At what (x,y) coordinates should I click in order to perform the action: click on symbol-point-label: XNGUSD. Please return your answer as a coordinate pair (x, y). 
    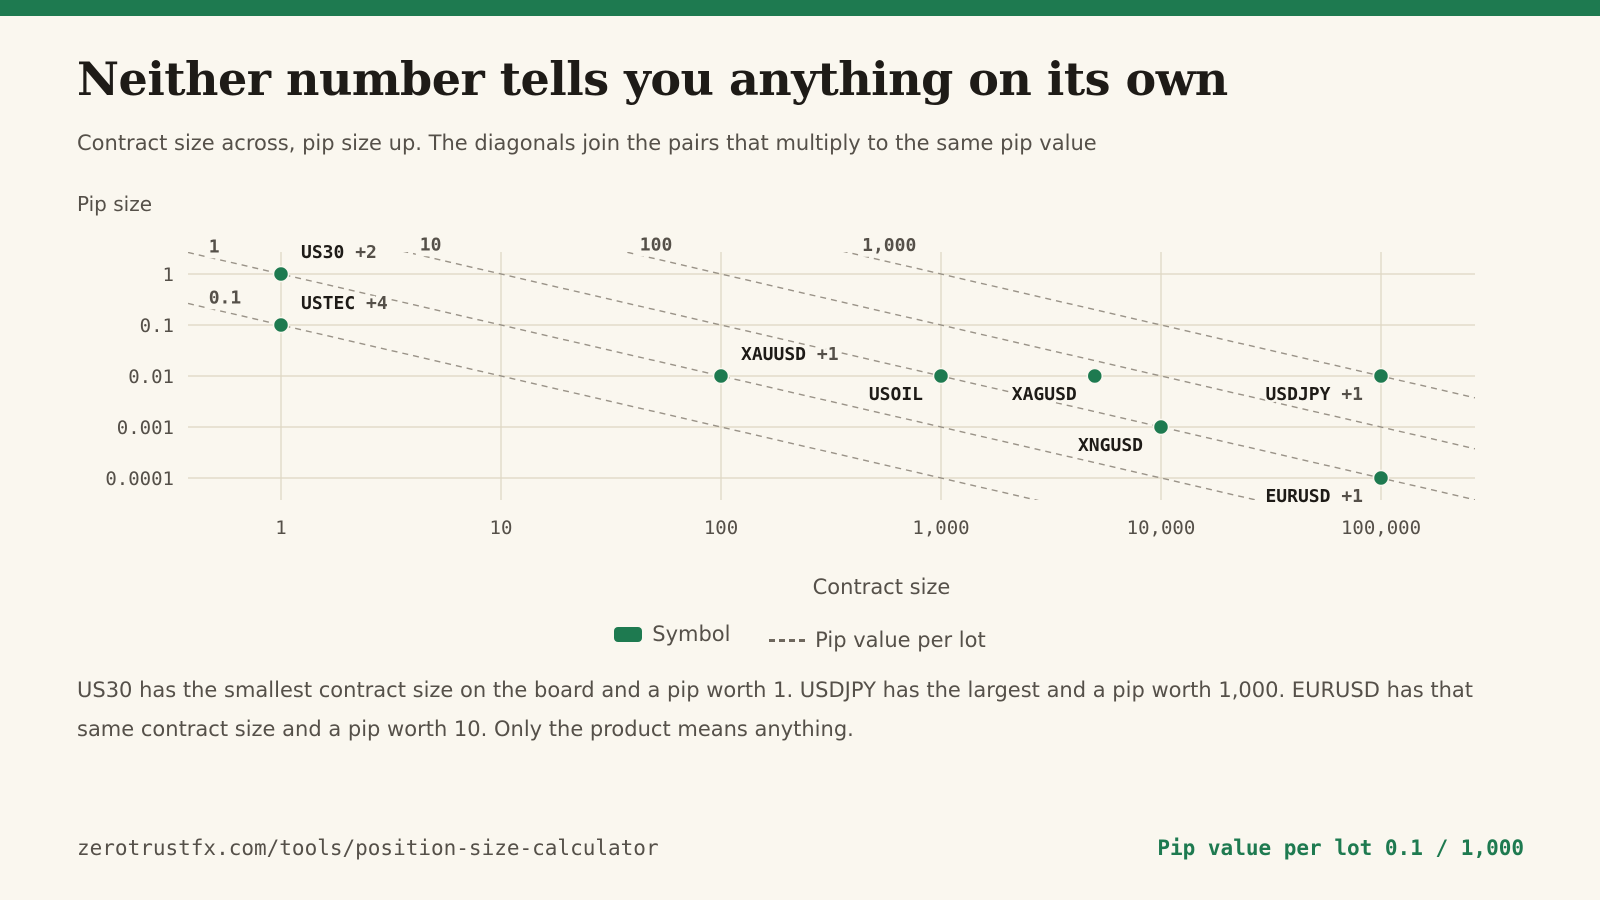
    Looking at the image, I should click on (1110, 445).